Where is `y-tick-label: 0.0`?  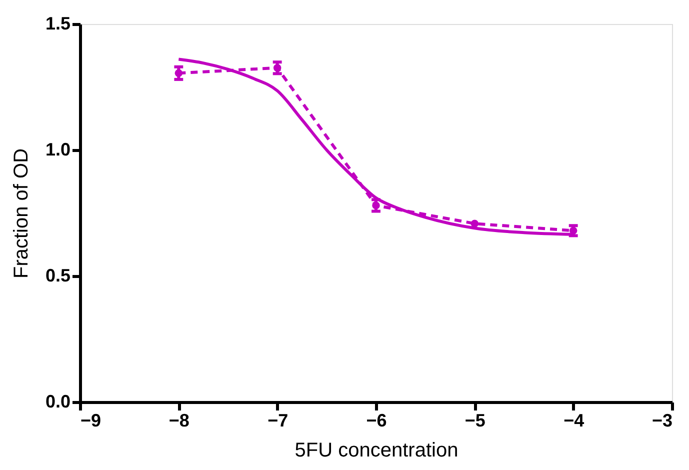
y-tick-label: 0.0 is located at coordinates (57, 402).